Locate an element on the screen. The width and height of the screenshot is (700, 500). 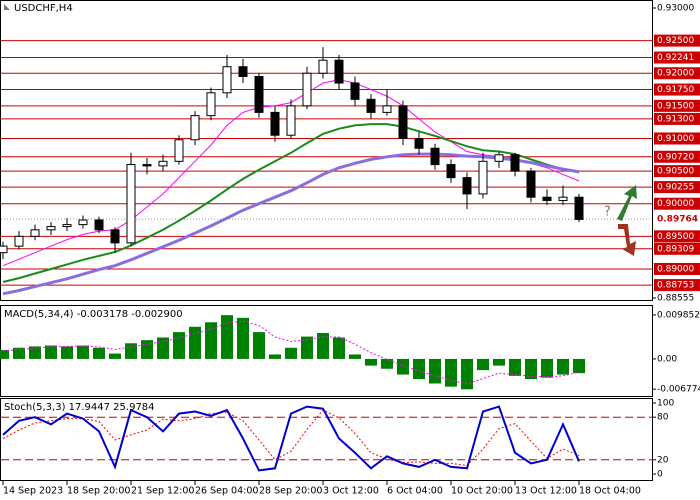
y-tick-label: 80 is located at coordinates (663, 418).